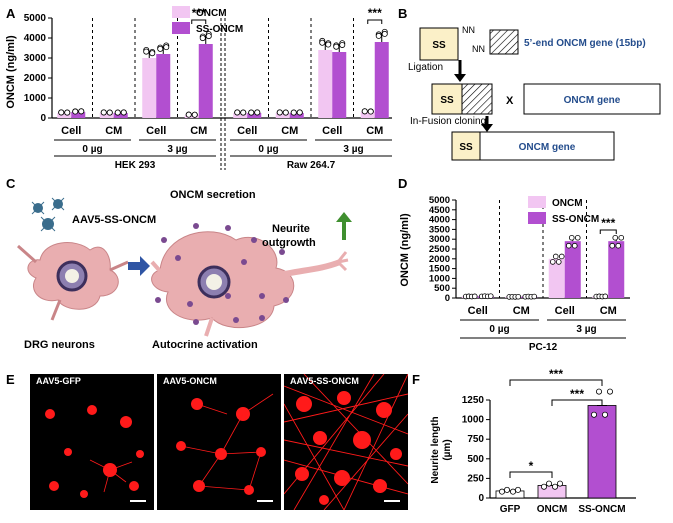 Image resolution: width=673 pixels, height=523 pixels. What do you see at coordinates (608, 311) in the screenshot?
I see `panel-d-fraction-label: CM` at bounding box center [608, 311].